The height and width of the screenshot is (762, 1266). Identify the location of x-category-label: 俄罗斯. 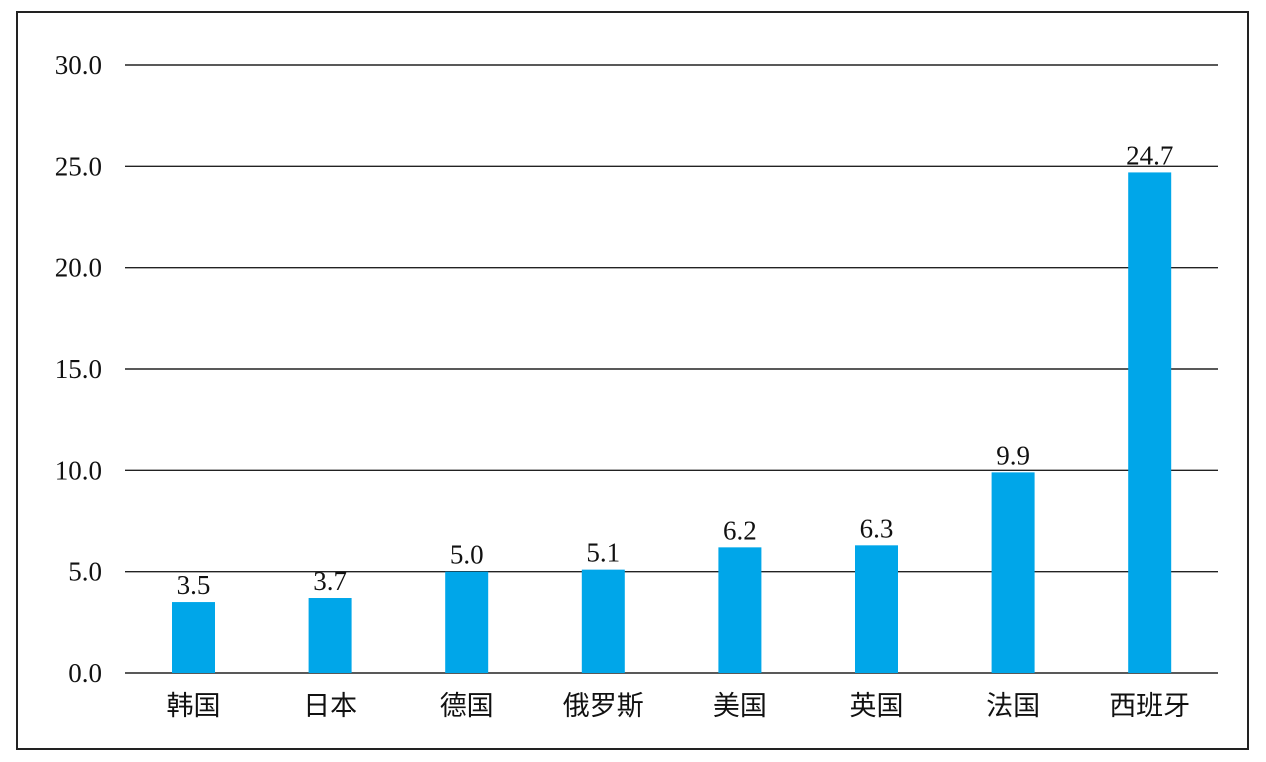
(603, 706).